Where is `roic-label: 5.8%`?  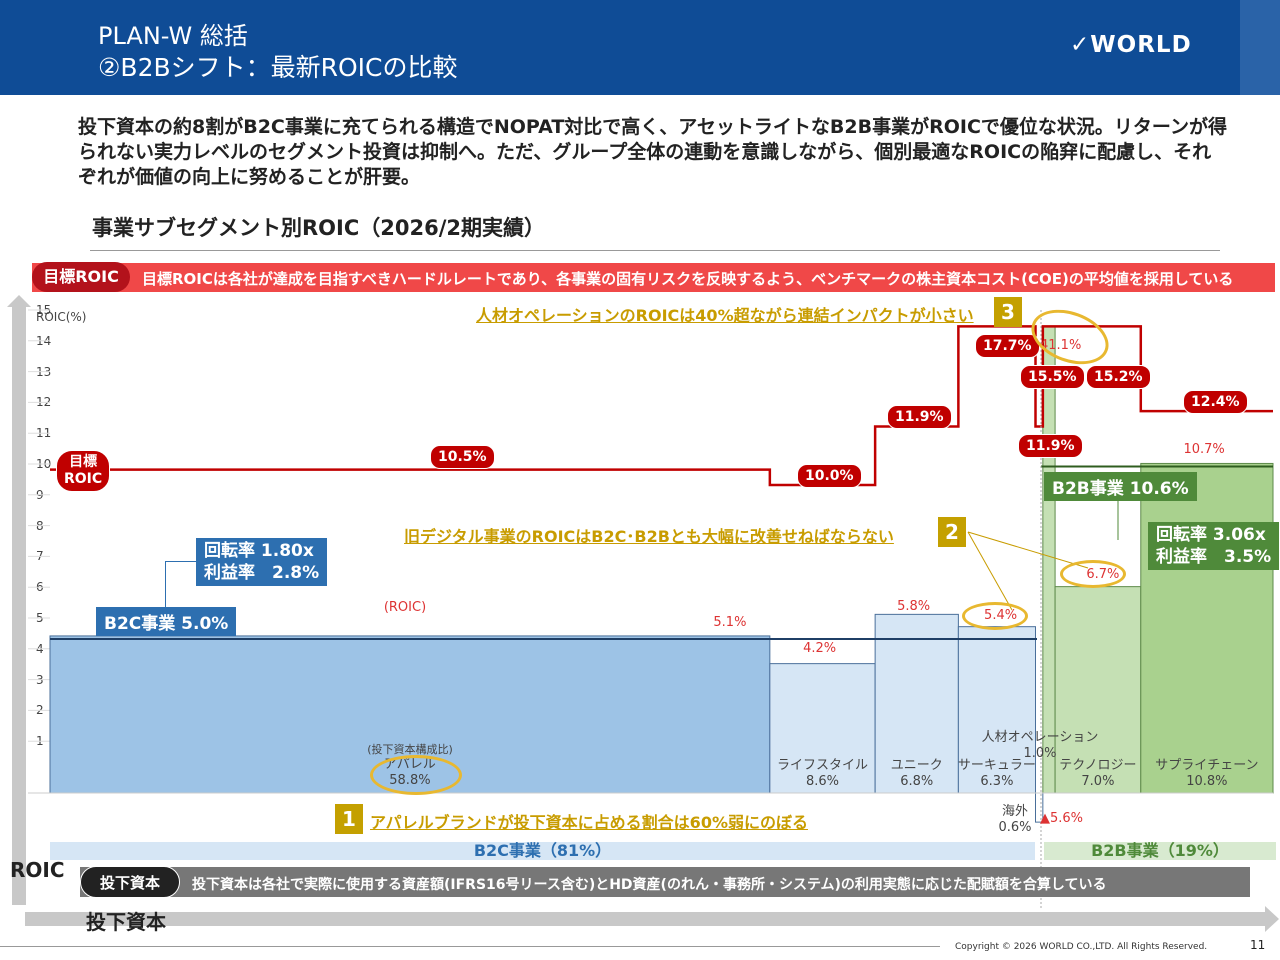 roic-label: 5.8% is located at coordinates (914, 606).